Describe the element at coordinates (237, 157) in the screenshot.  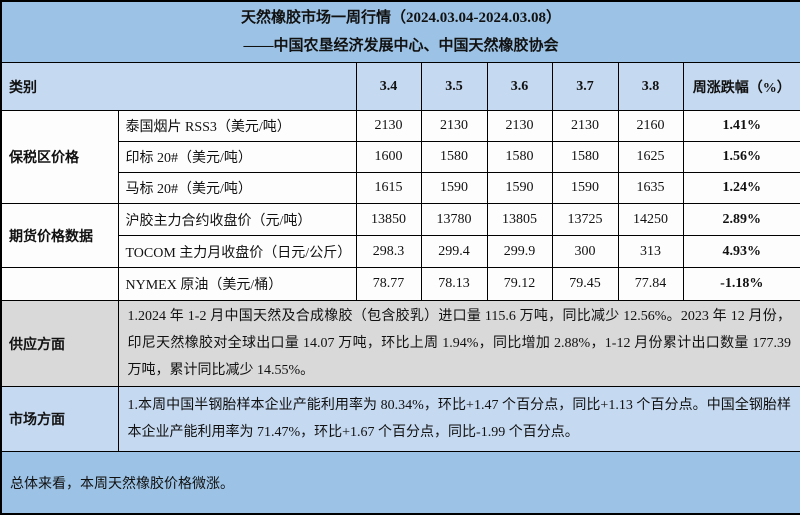
I see `row-label-indo-std20: 印标 20#（美元/吨）` at that location.